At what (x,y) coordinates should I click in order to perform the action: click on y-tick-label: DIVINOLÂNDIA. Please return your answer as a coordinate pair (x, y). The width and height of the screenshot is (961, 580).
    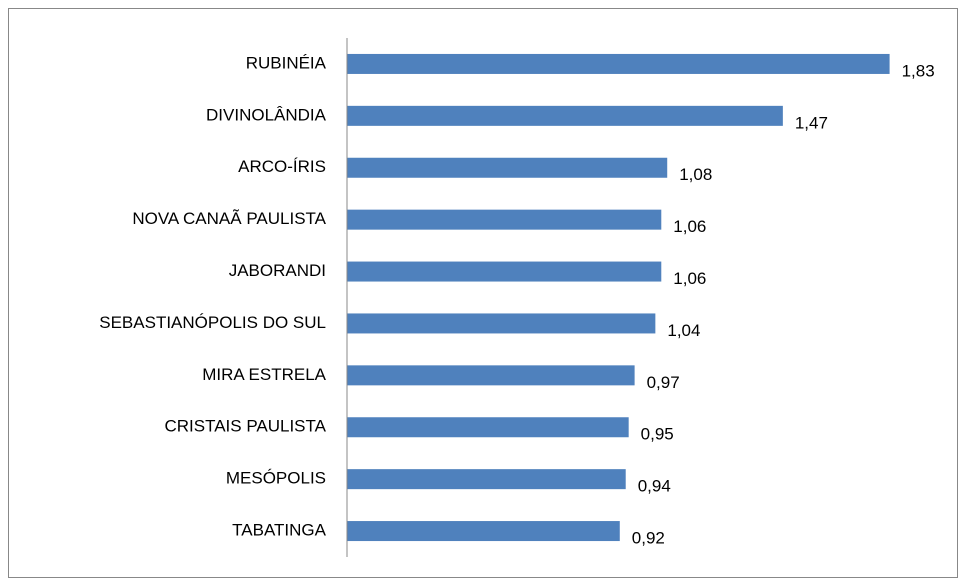
    Looking at the image, I should click on (266, 114).